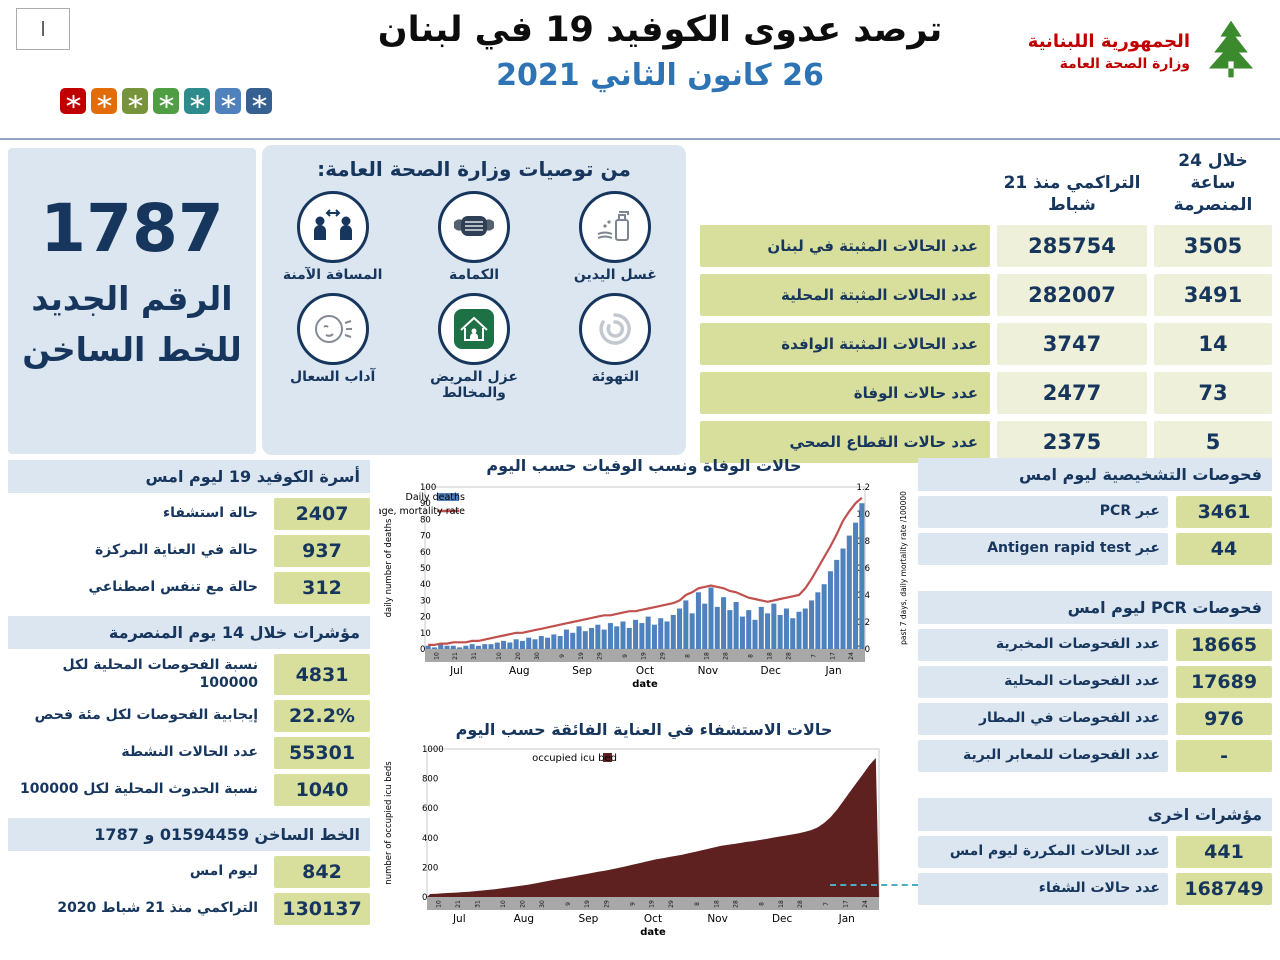 The height and width of the screenshot is (960, 1280). What do you see at coordinates (645, 671) in the screenshot?
I see `svg-text: Oct` at bounding box center [645, 671].